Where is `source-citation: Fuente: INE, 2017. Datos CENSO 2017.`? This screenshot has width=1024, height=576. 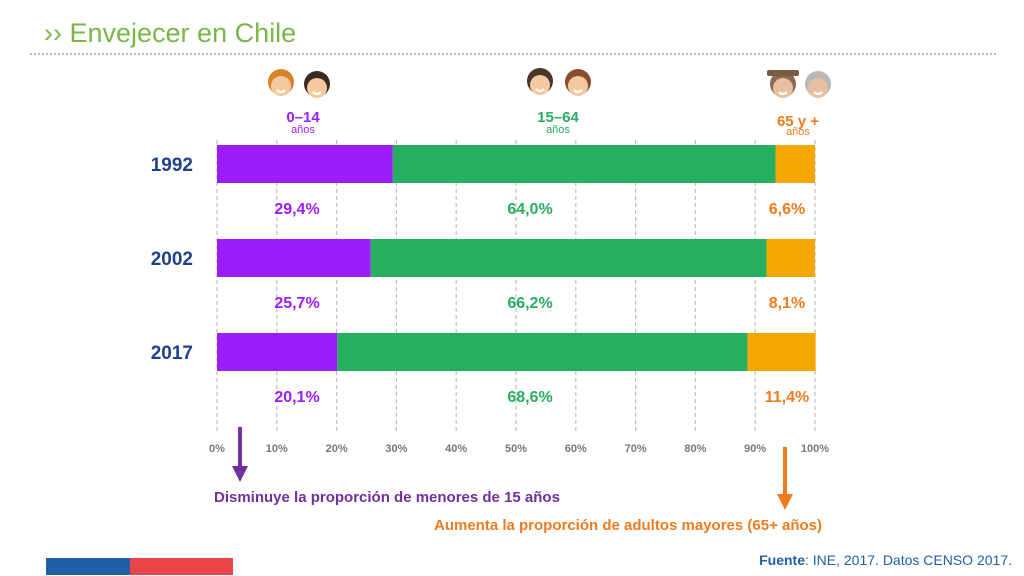 source-citation: Fuente: INE, 2017. Datos CENSO 2017. is located at coordinates (885, 560).